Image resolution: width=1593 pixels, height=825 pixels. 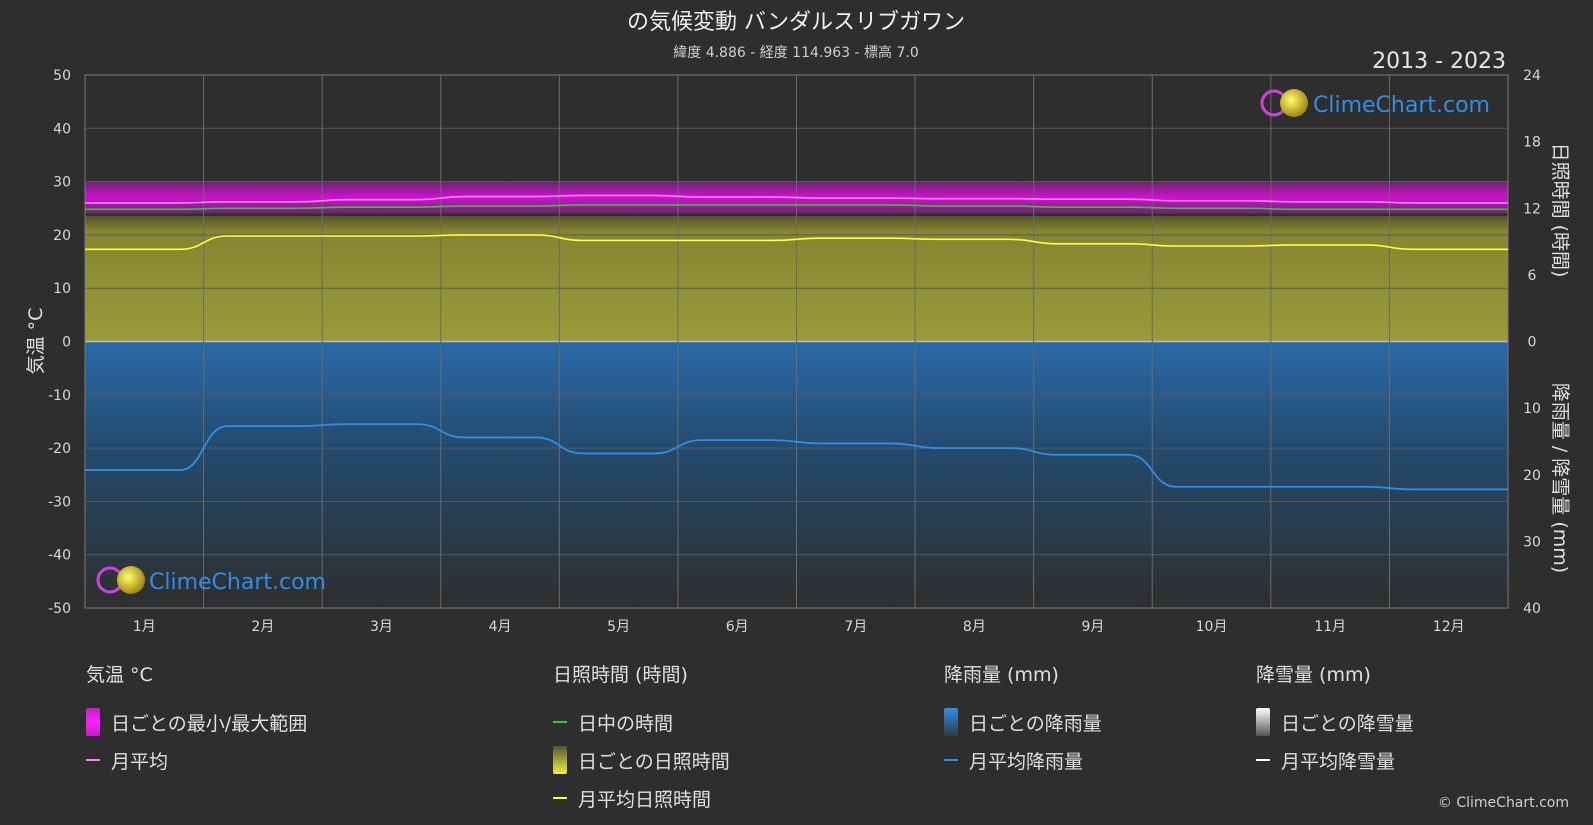 What do you see at coordinates (144, 627) in the screenshot?
I see `x-axis-month-label: 1月` at bounding box center [144, 627].